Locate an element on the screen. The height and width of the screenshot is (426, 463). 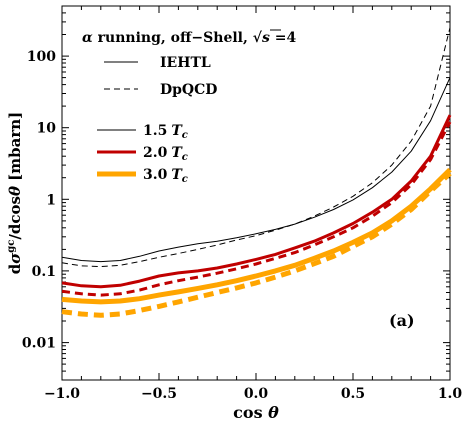
y-axis-title-rest: /dcos is located at coordinates (15, 218).